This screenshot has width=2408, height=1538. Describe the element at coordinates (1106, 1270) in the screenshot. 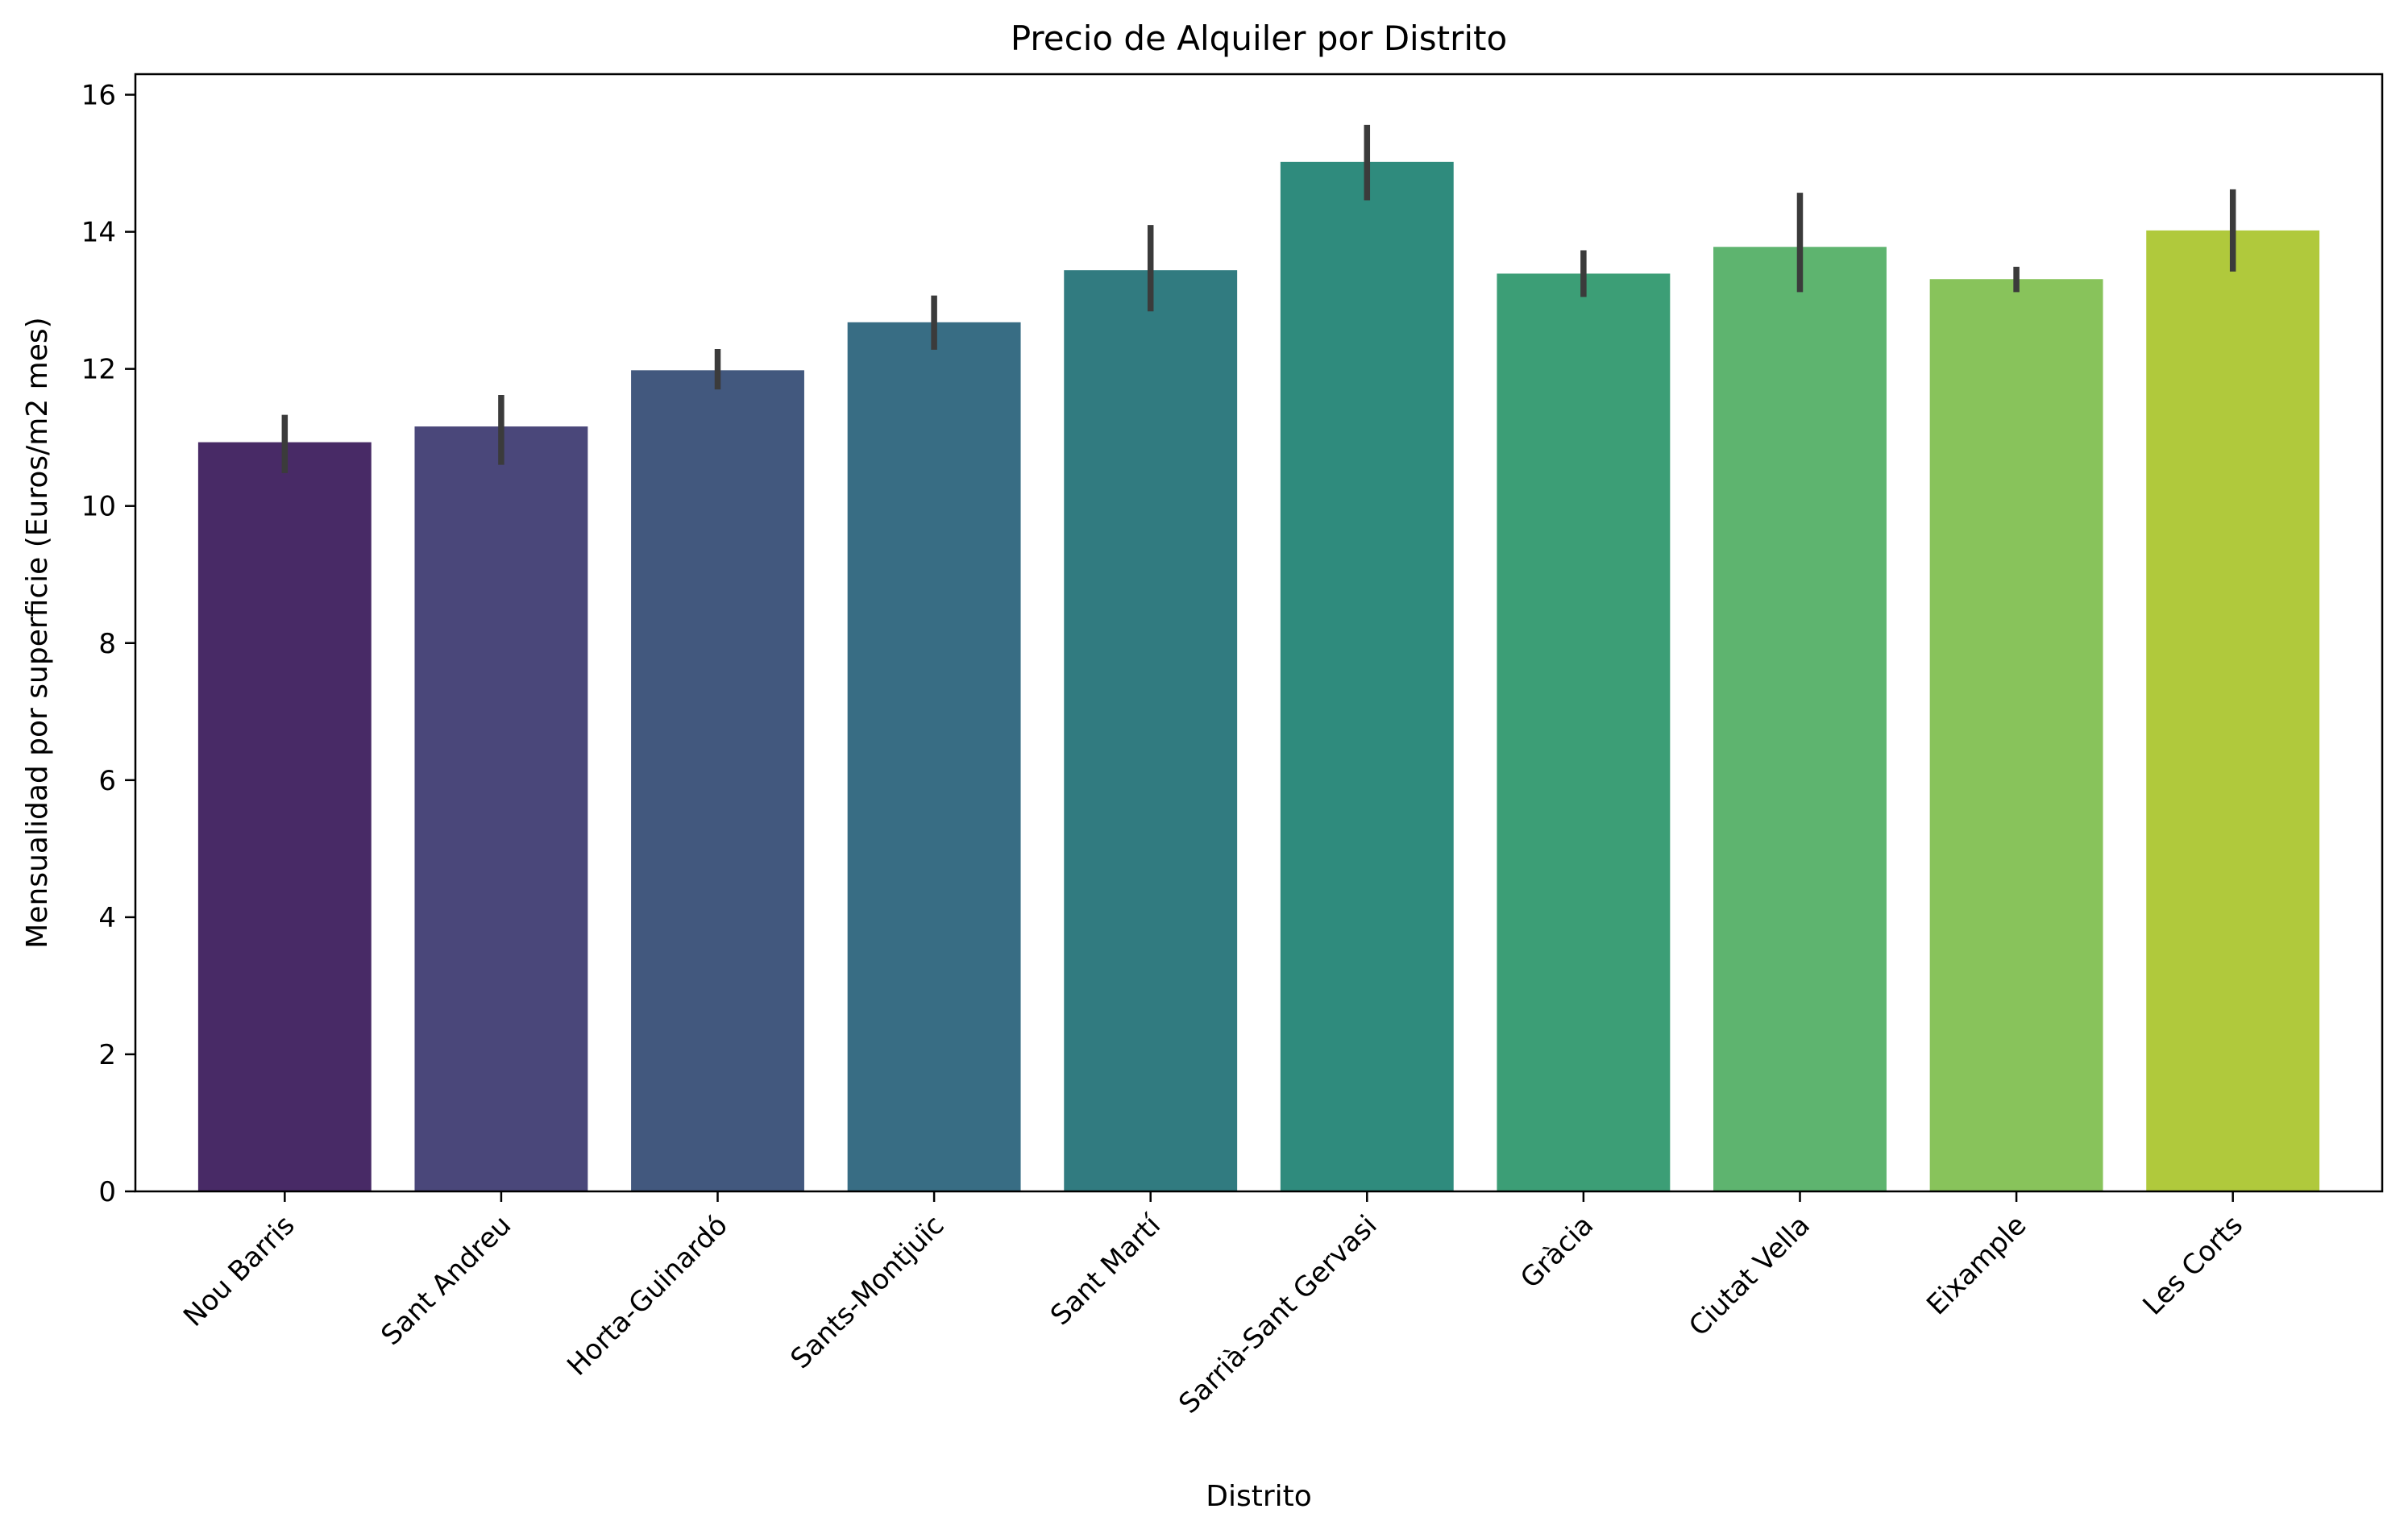

I see `x-tick-label-4: Sant Martí` at that location.